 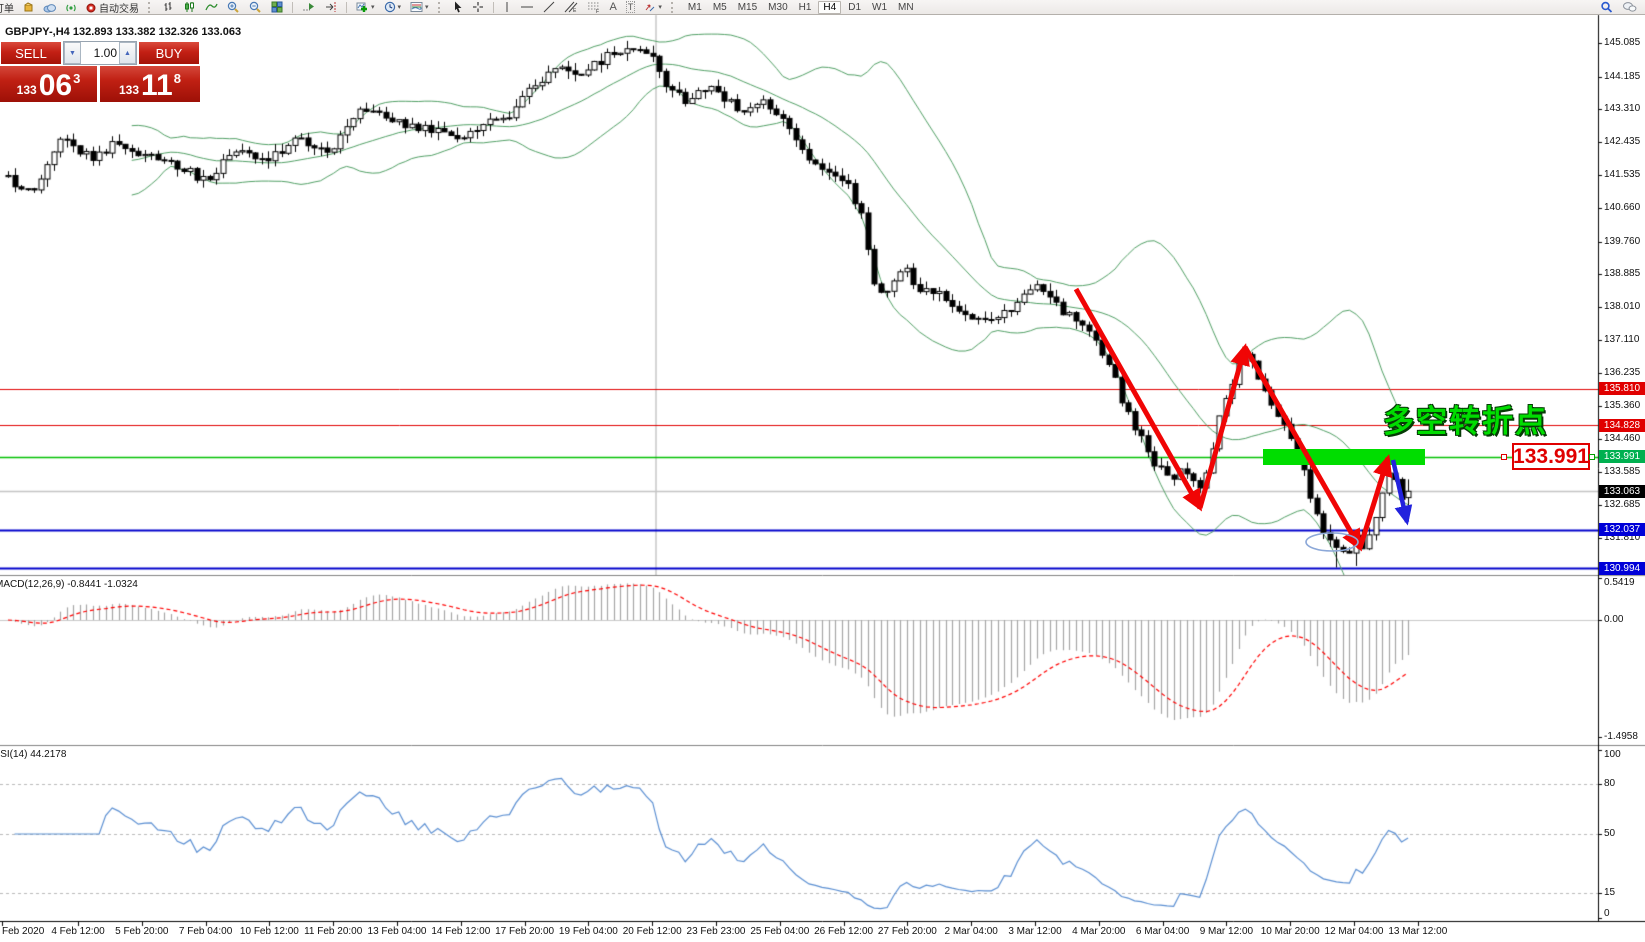 What do you see at coordinates (1622, 439) in the screenshot?
I see `price-axis-tick: 134.460` at bounding box center [1622, 439].